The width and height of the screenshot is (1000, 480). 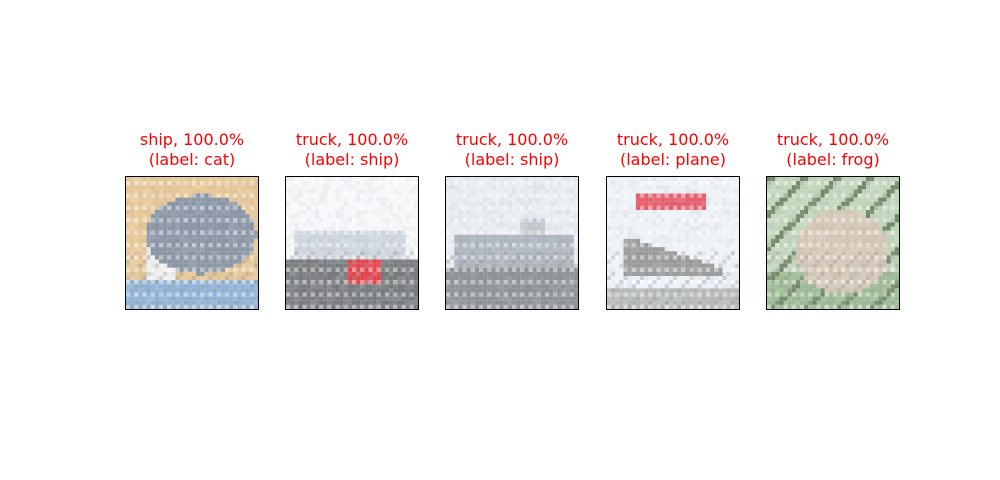 I want to click on image-panel-1: ship, 100.0% (label: cat), so click(x=192, y=220).